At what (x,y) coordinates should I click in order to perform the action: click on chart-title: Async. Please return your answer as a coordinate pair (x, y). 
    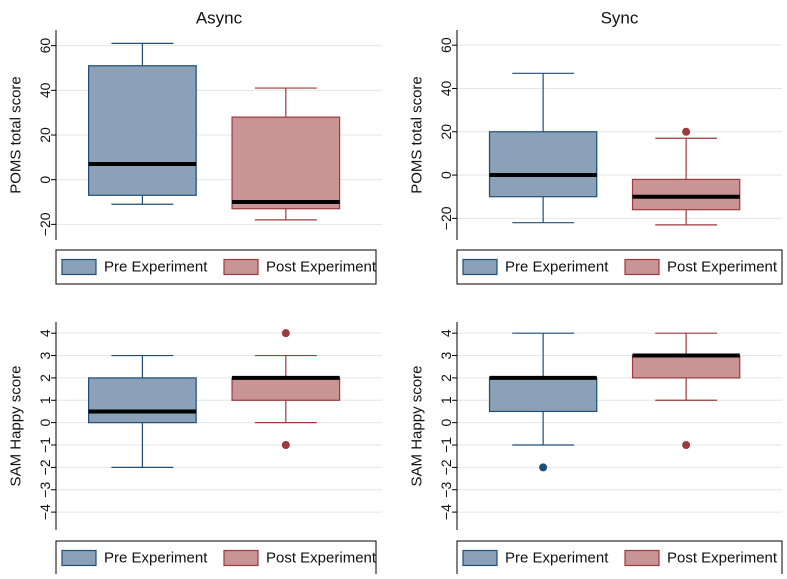
    Looking at the image, I should click on (219, 18).